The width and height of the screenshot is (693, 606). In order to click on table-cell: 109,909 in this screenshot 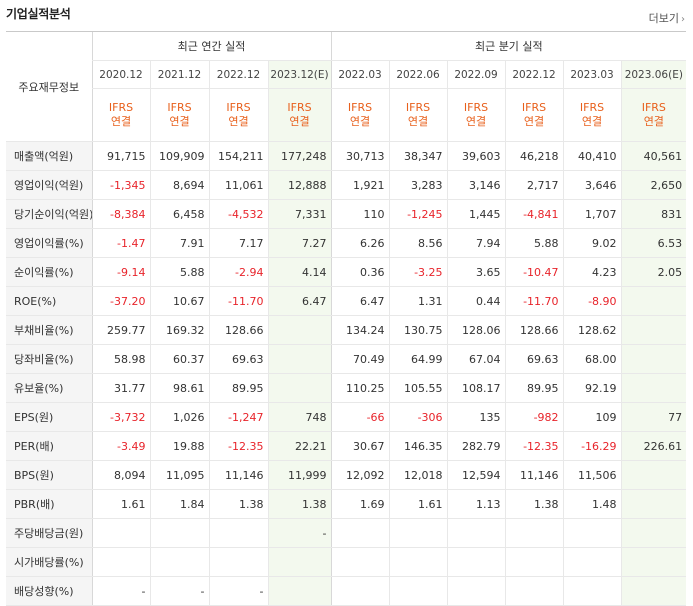, I will do `click(179, 156)`.